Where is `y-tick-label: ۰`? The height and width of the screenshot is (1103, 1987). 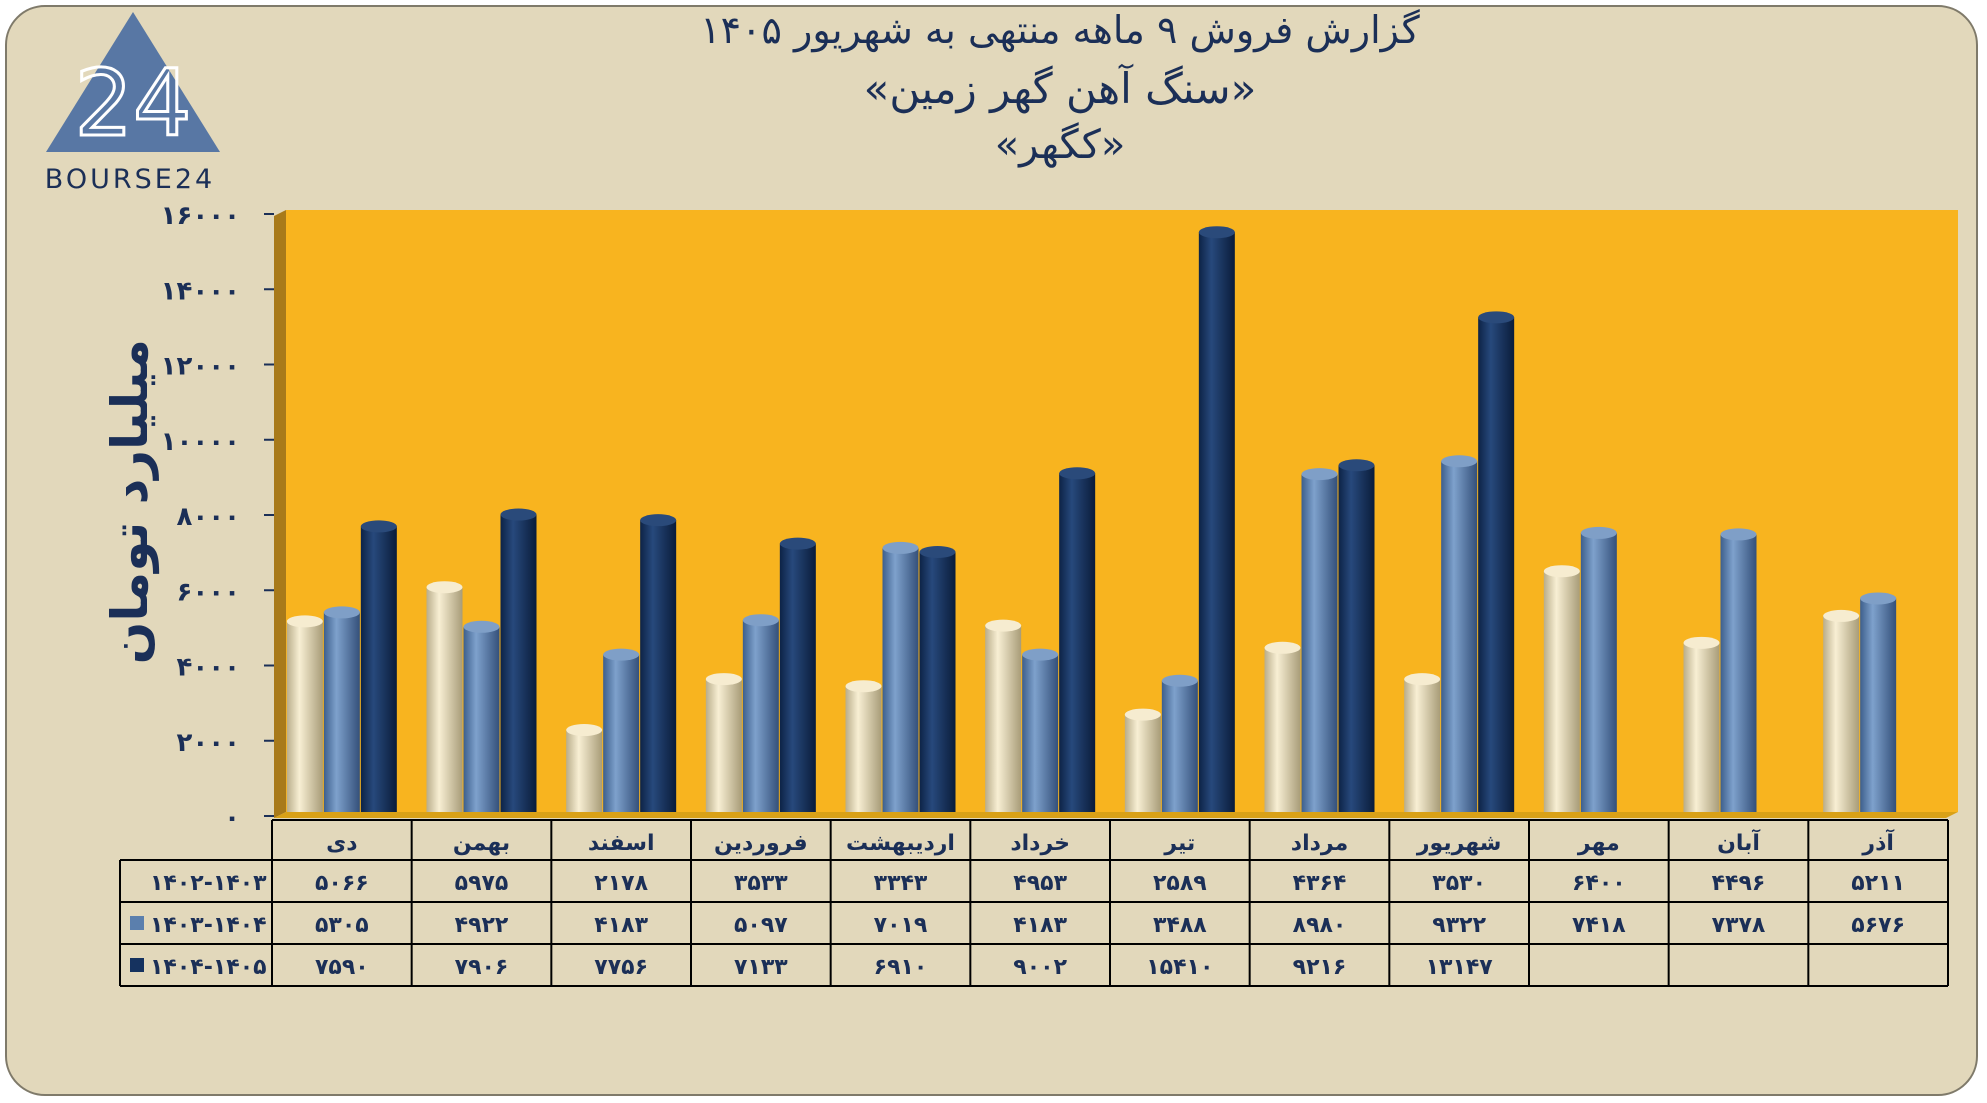 y-tick-label: ۰ is located at coordinates (232, 818).